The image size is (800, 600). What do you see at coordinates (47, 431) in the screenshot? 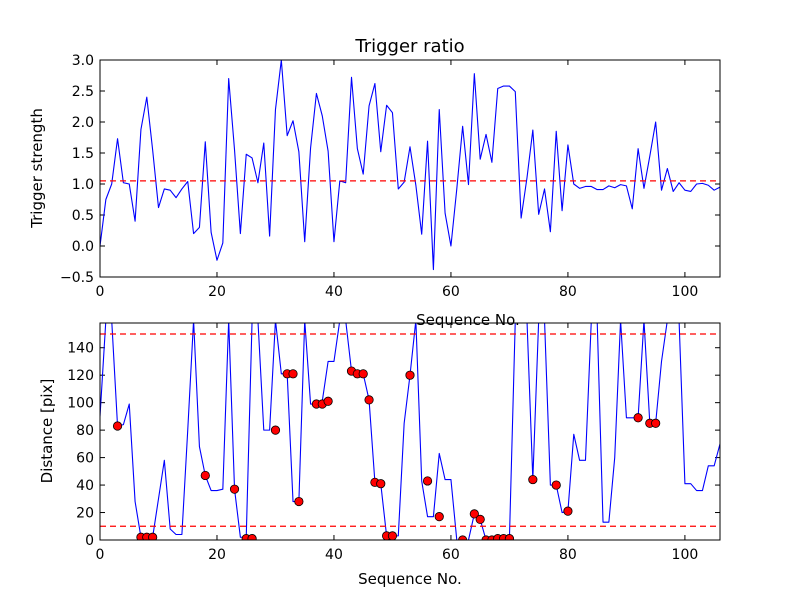
I see `y-axis-label: Distance [pix]` at bounding box center [47, 431].